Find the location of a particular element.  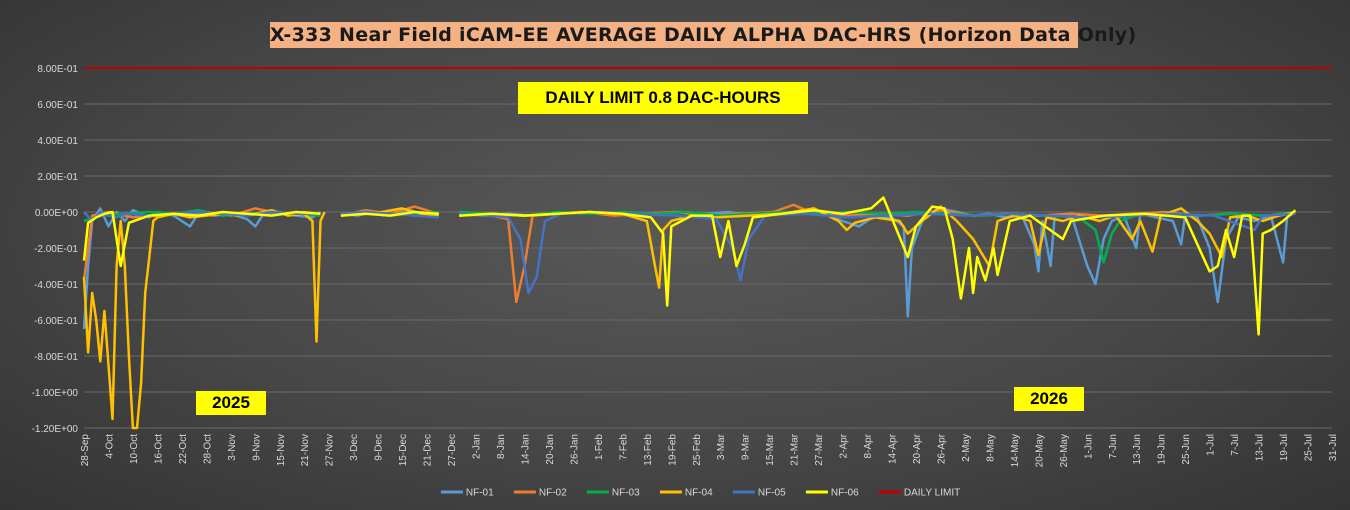

x-tick-label: 15-Mar is located at coordinates (770, 449).